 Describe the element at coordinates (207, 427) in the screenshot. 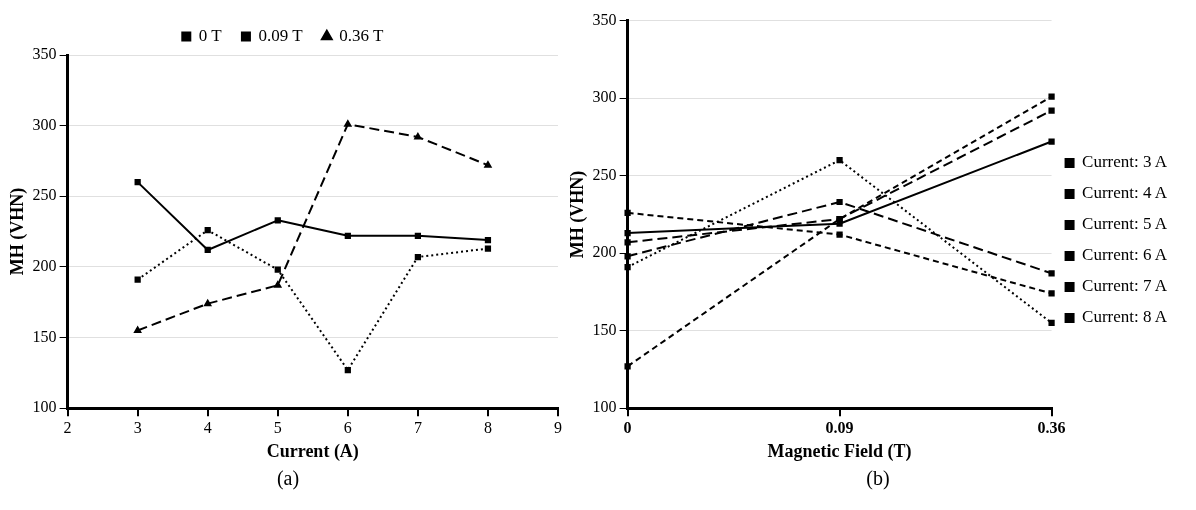

I see `x-tick-label: 4` at that location.